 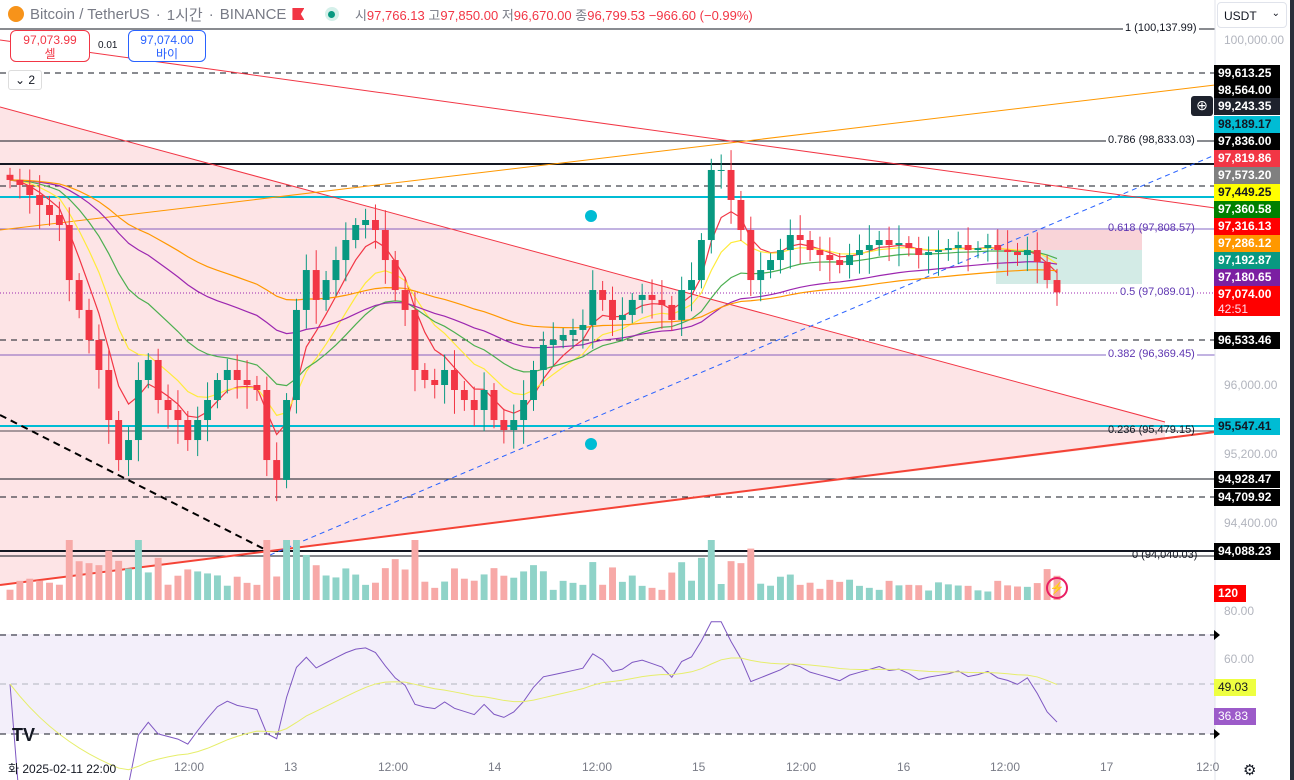 I want to click on short-position-stop, so click(x=1069, y=240).